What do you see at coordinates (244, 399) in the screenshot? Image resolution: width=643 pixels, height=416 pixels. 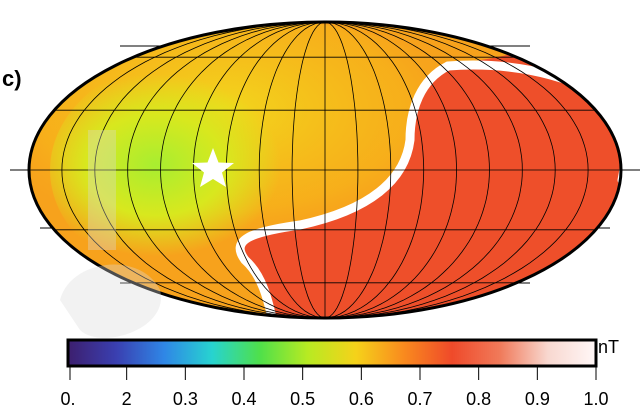 I see `colorbar-tick-label: 0.4` at bounding box center [244, 399].